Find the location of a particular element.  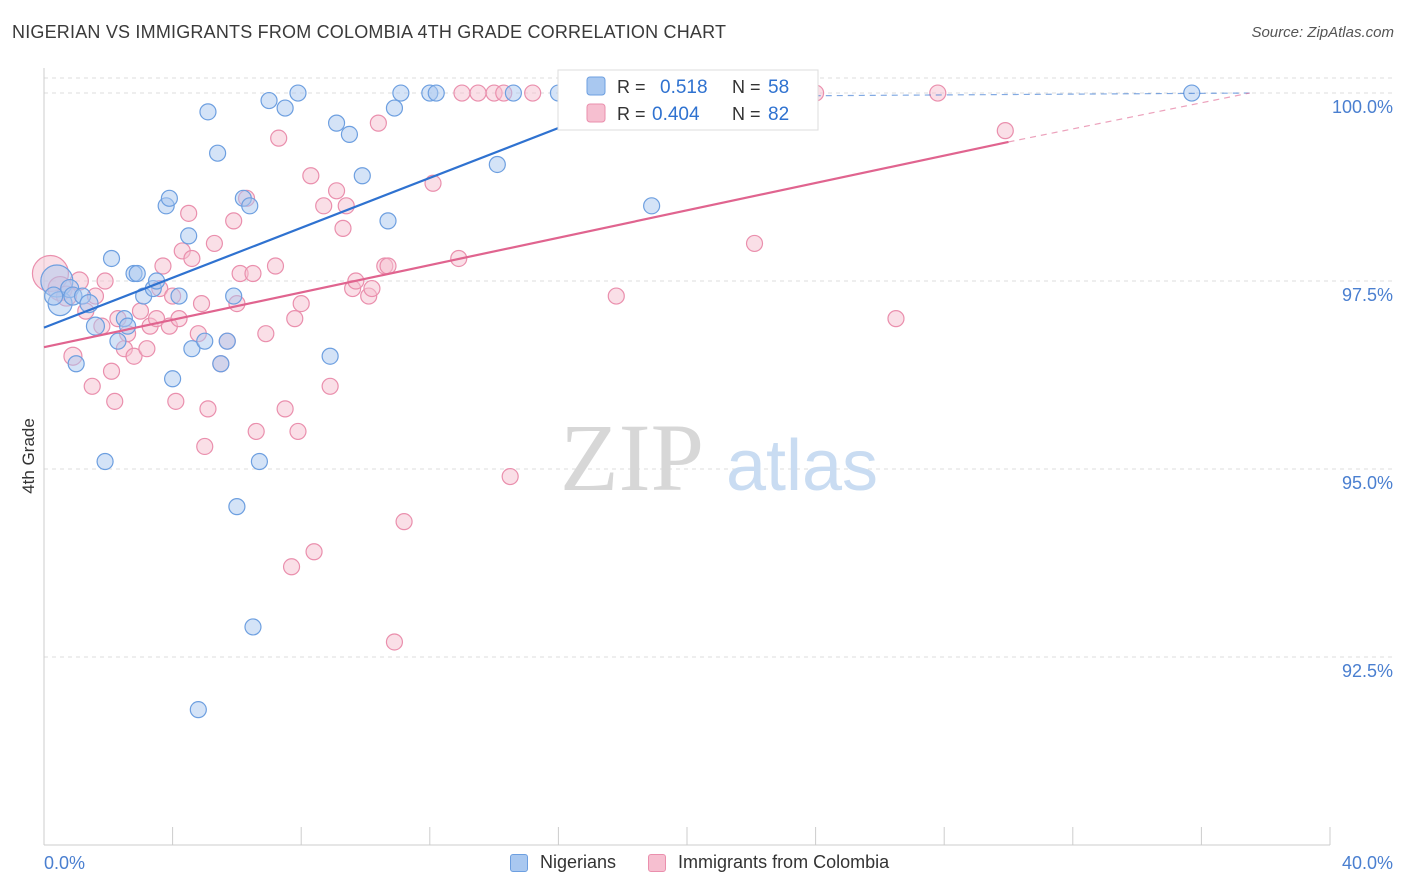

stats-n-value-blue: 58 is located at coordinates (778, 87).